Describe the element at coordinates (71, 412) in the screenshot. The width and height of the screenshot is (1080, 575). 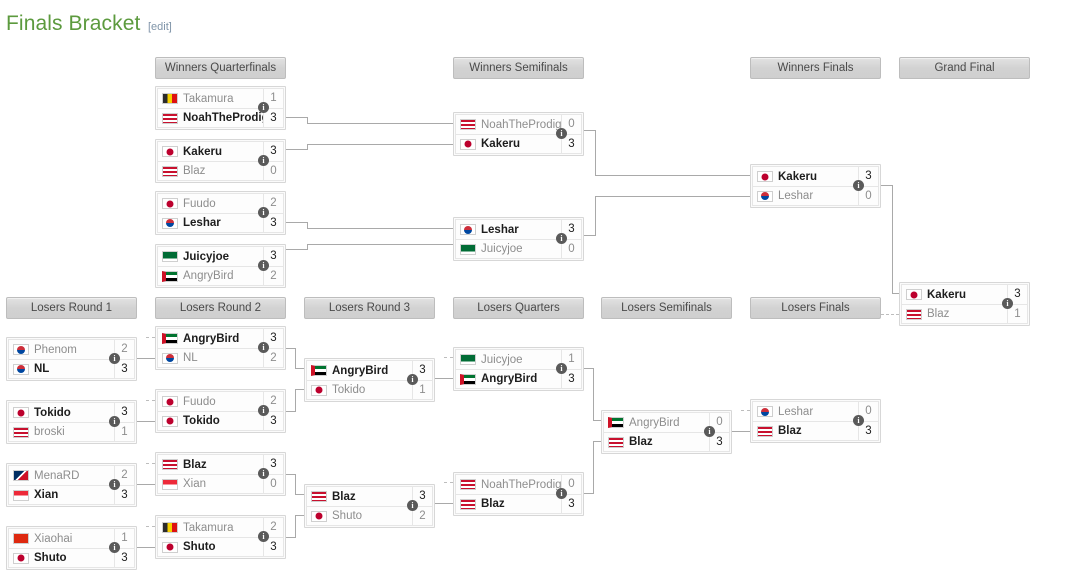
I see `match-row-player1: Tokido 3` at that location.